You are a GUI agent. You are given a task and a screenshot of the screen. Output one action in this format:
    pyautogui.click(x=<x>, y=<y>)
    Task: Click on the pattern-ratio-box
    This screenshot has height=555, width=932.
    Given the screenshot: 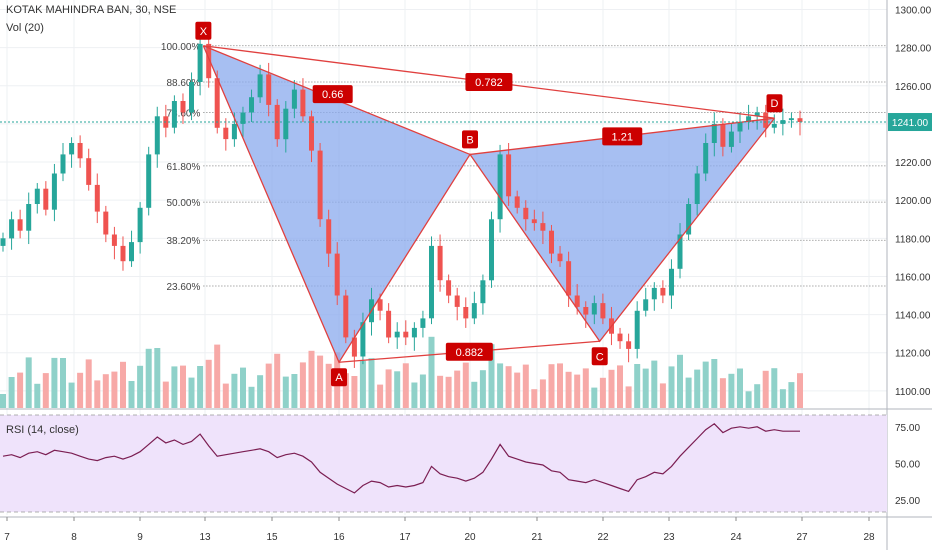 What is the action you would take?
    pyautogui.click(x=489, y=81)
    